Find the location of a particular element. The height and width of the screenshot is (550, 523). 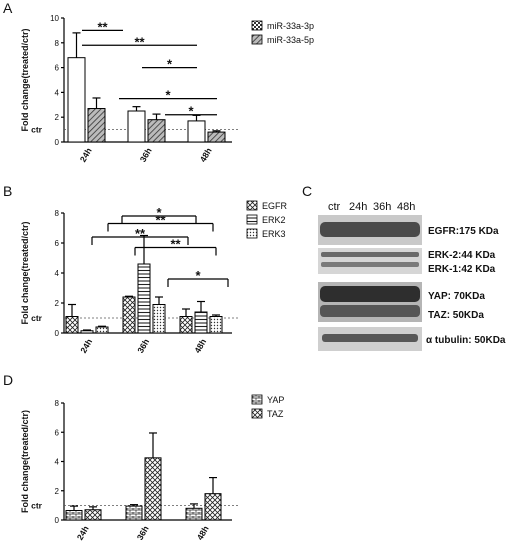

legend-label: ERK3 is located at coordinates (274, 234).